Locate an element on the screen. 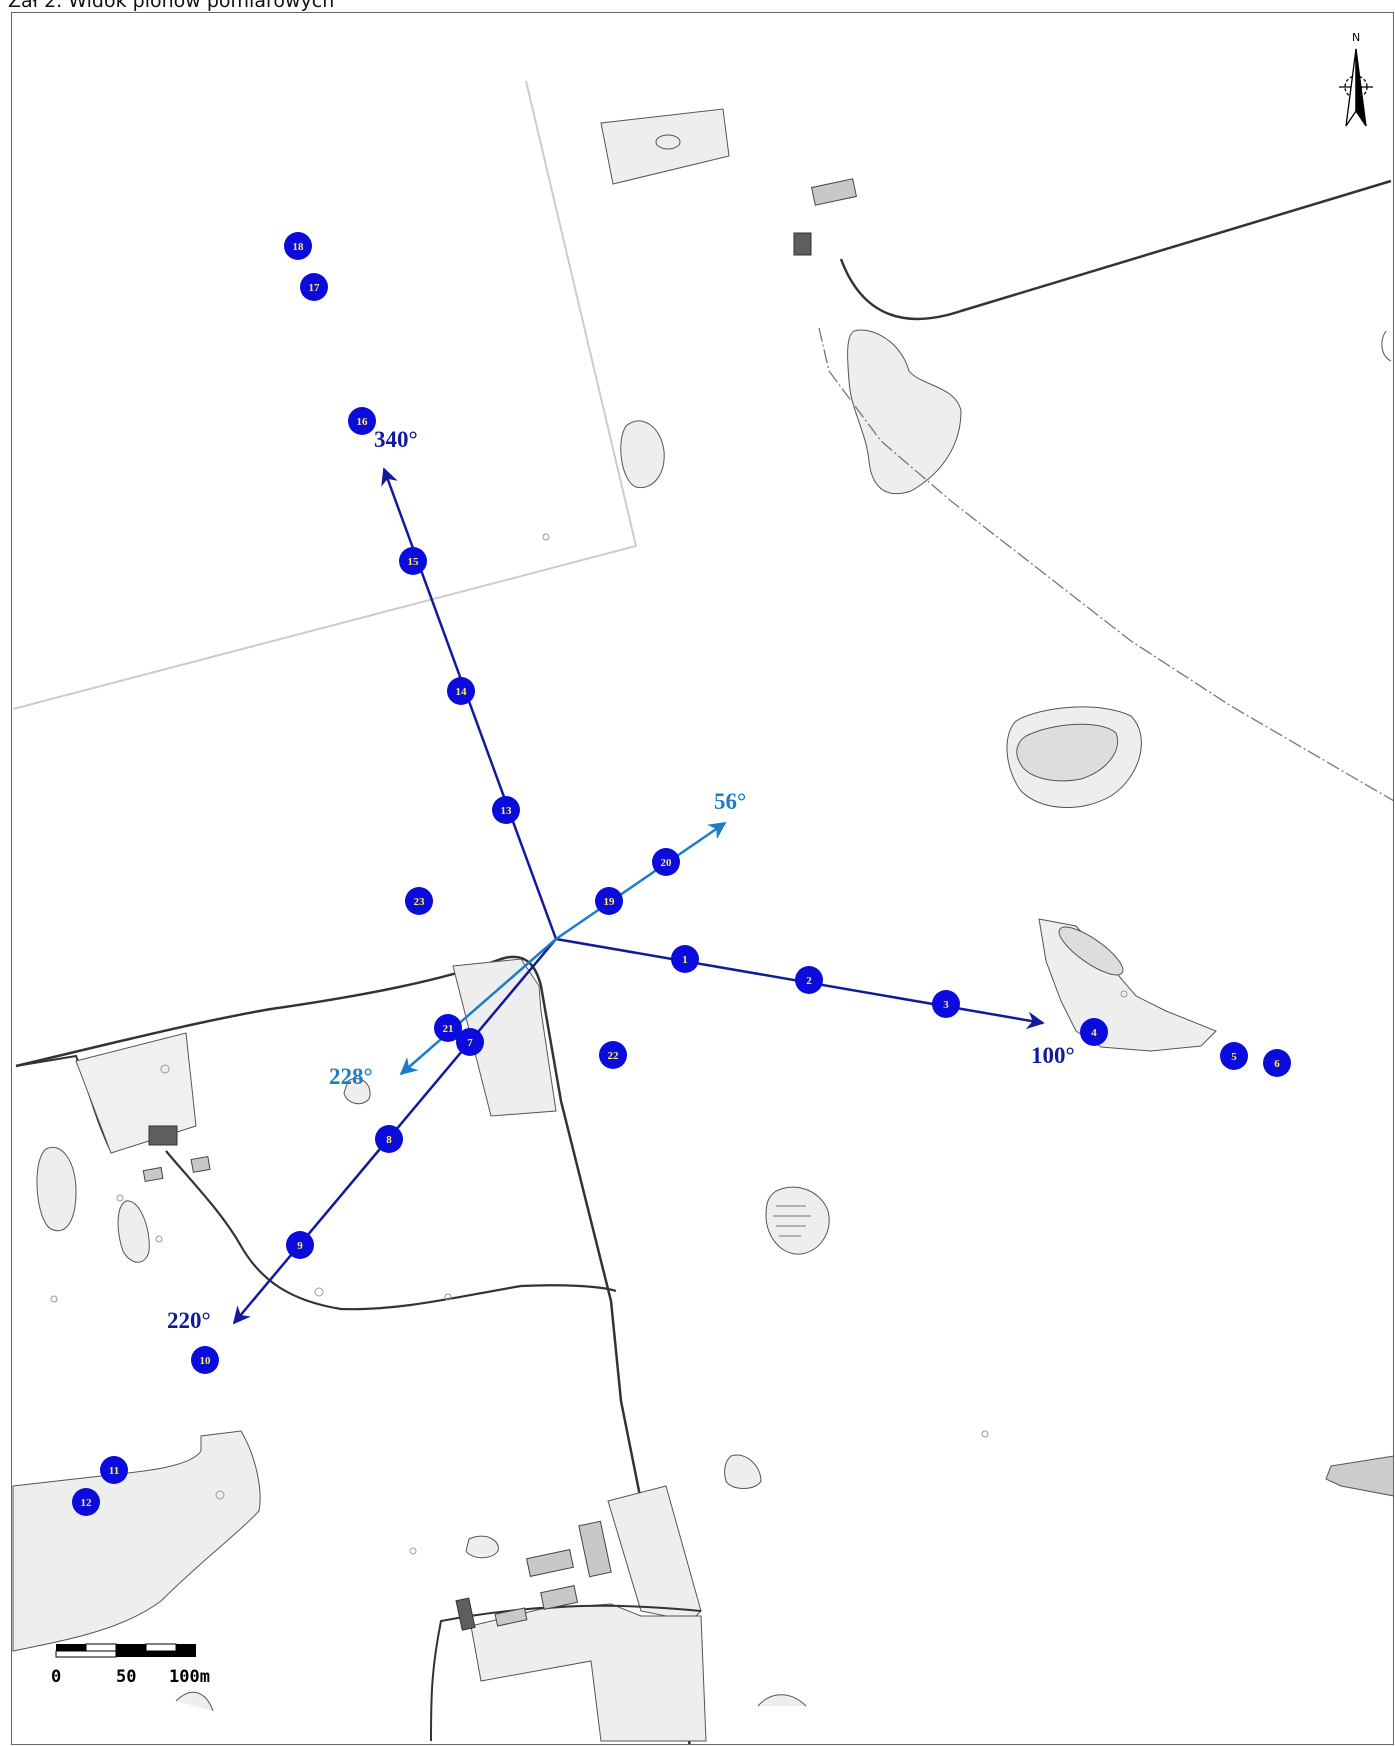 The width and height of the screenshot is (1395, 1746). fence-line is located at coordinates (1105, 564).